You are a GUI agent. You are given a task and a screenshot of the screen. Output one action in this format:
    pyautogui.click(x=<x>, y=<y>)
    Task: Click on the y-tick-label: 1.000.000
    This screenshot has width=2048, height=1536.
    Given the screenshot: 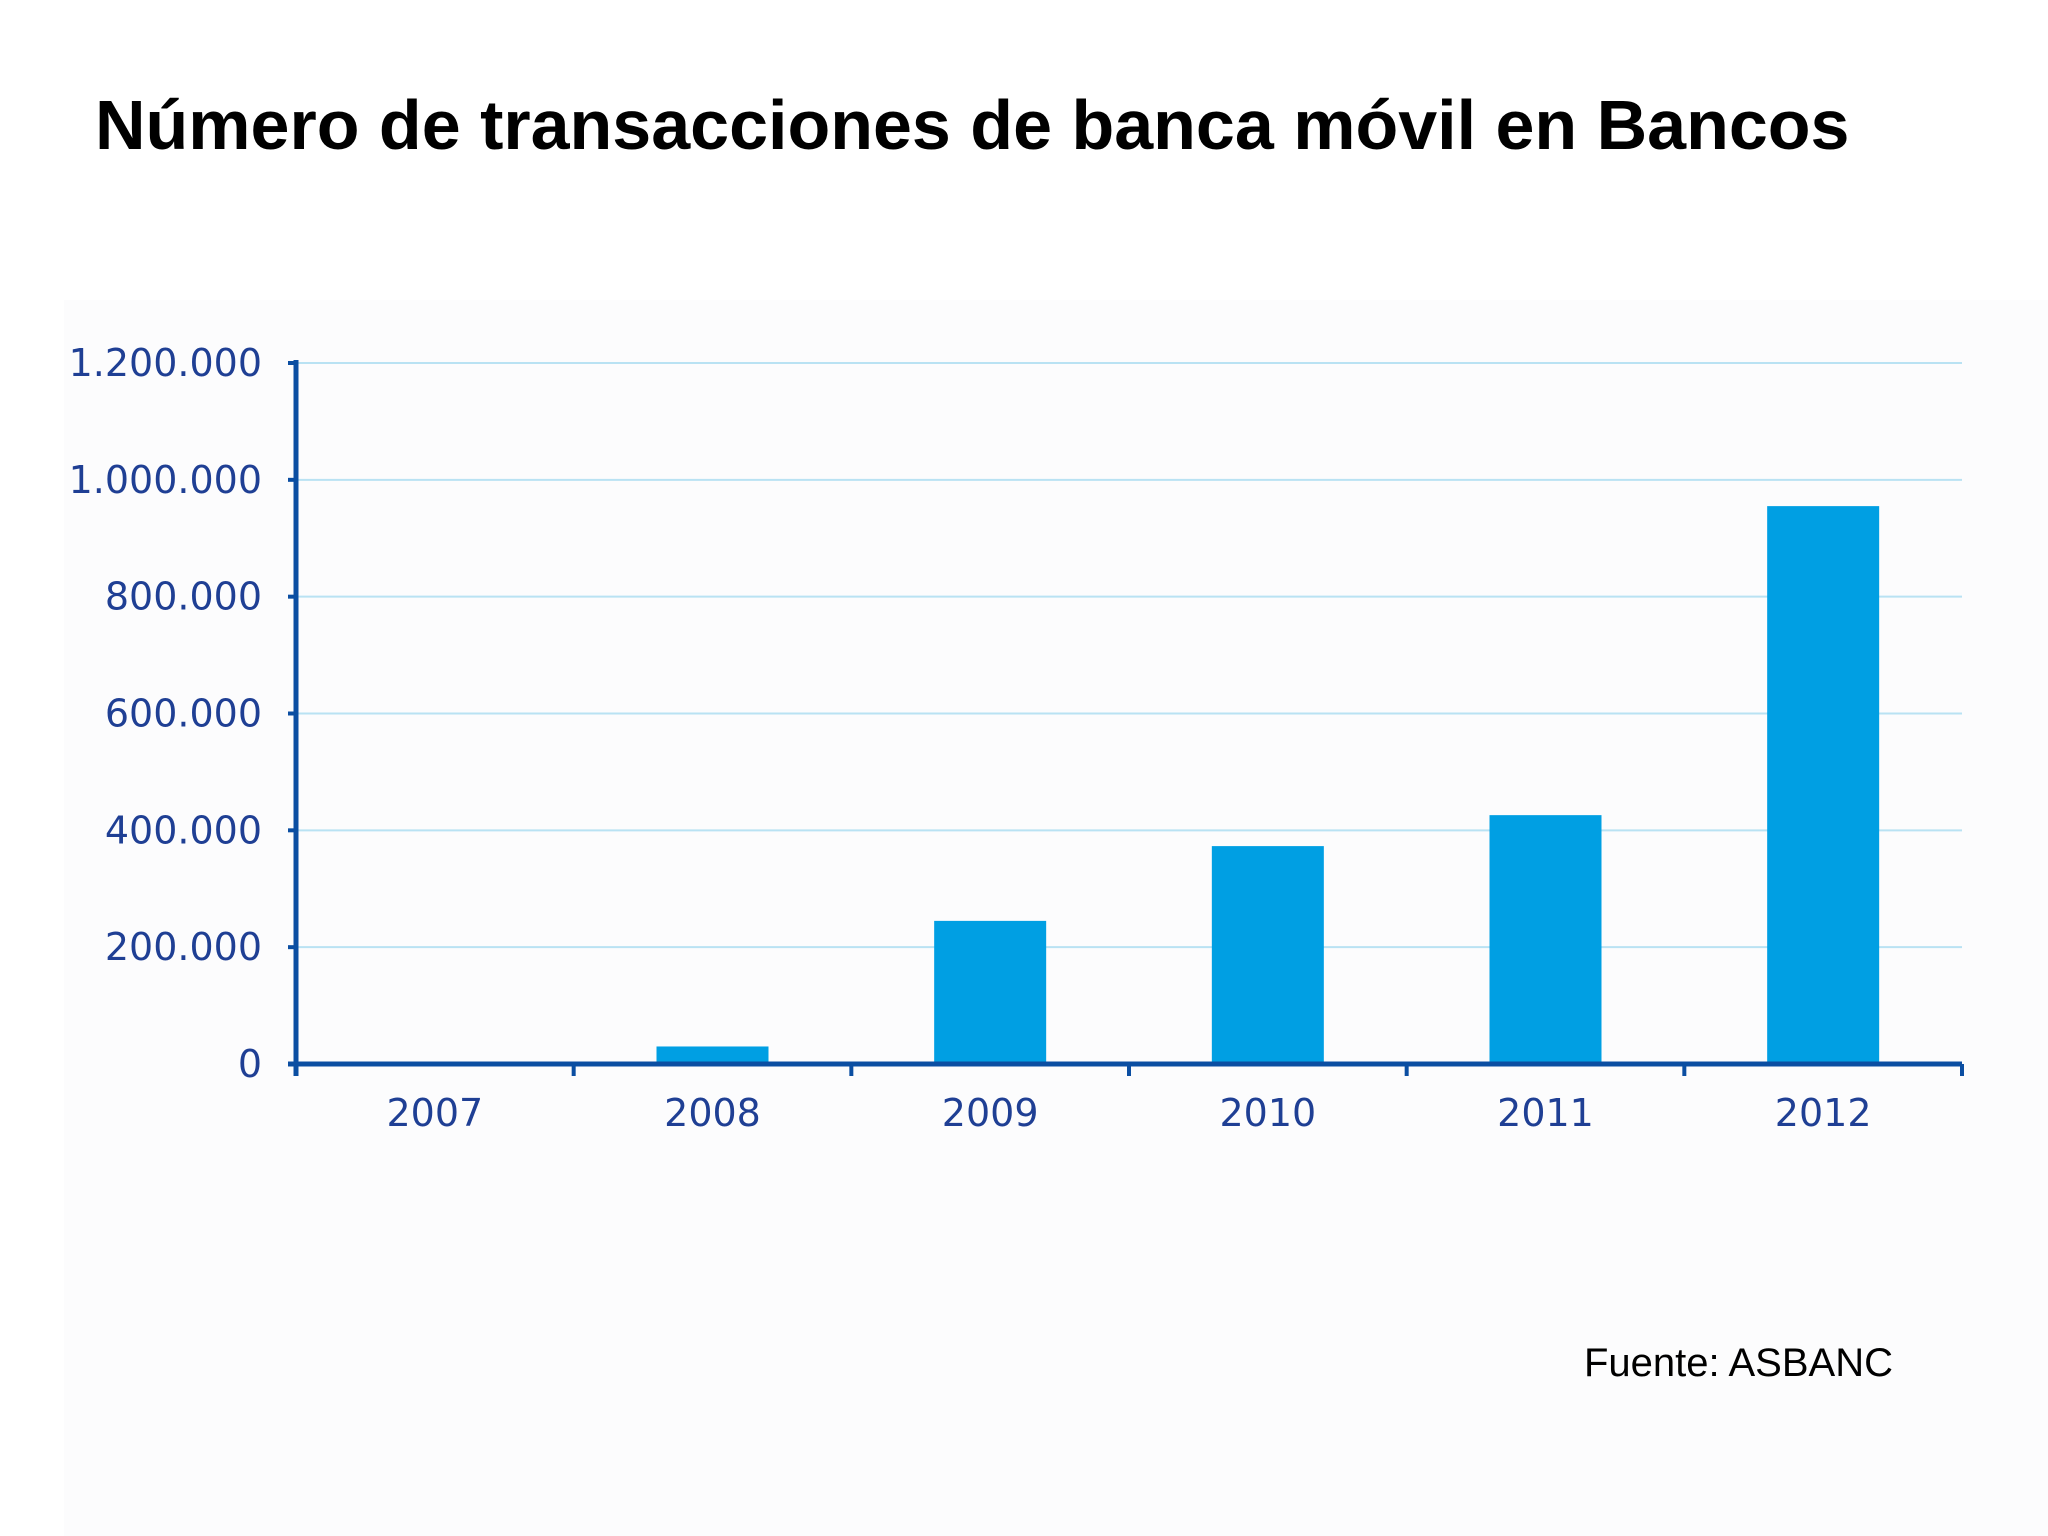 What is the action you would take?
    pyautogui.click(x=165, y=480)
    